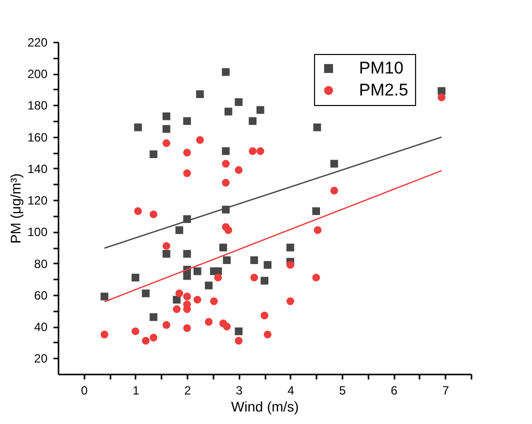 The image size is (532, 424). I want to click on x-tick-label: 0, so click(84, 391).